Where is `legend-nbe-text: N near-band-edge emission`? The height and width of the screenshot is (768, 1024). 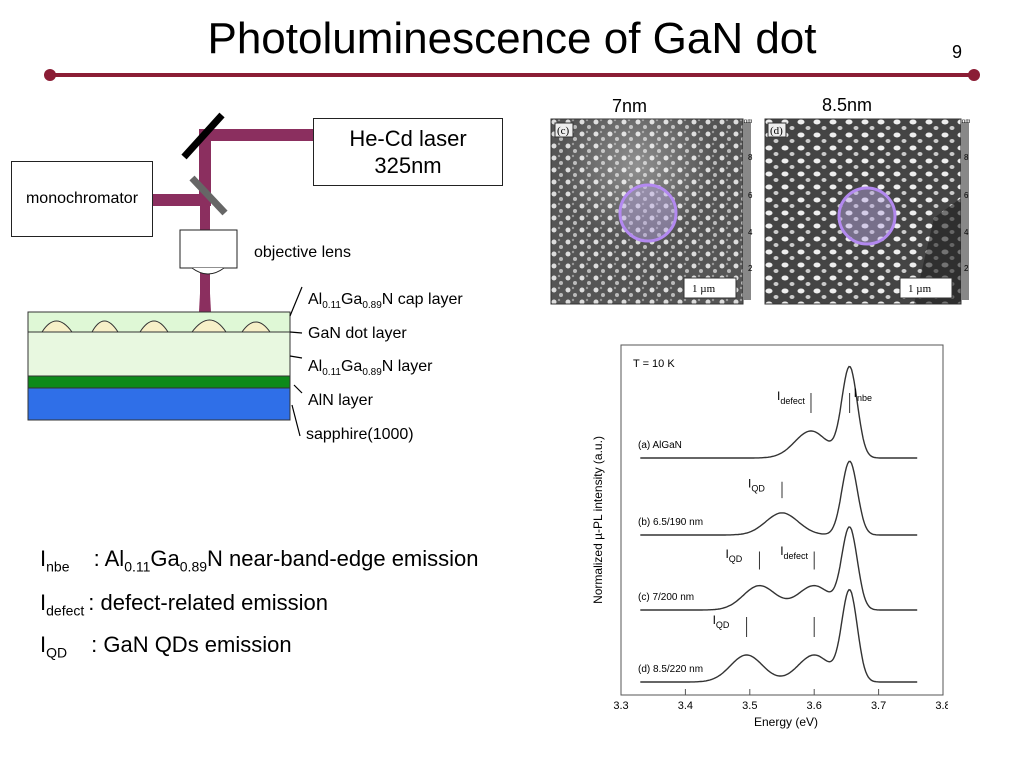 legend-nbe-text: N near-band-edge emission is located at coordinates (343, 558).